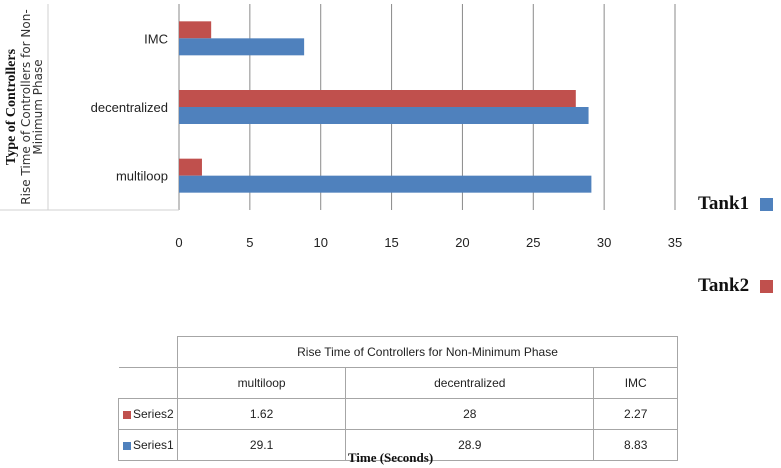 This screenshot has height=468, width=781. Describe the element at coordinates (190, 167) in the screenshot. I see `bar-series2-multiloop` at that location.